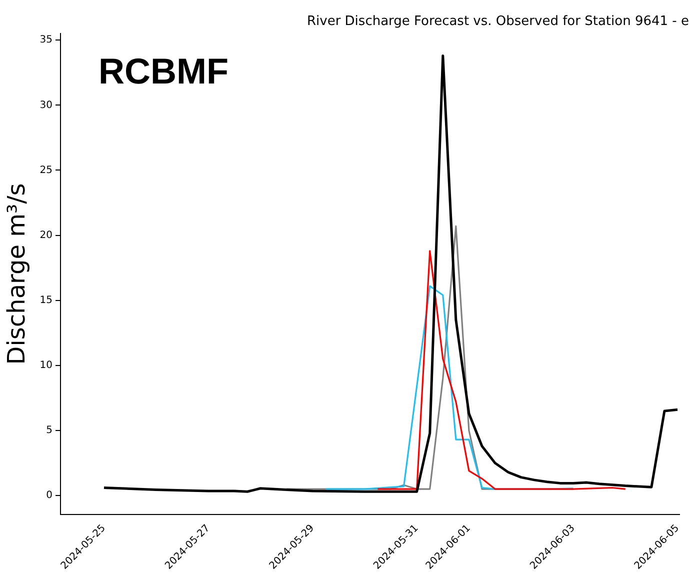  I want to click on y-tick-label: 30, so click(46, 105).